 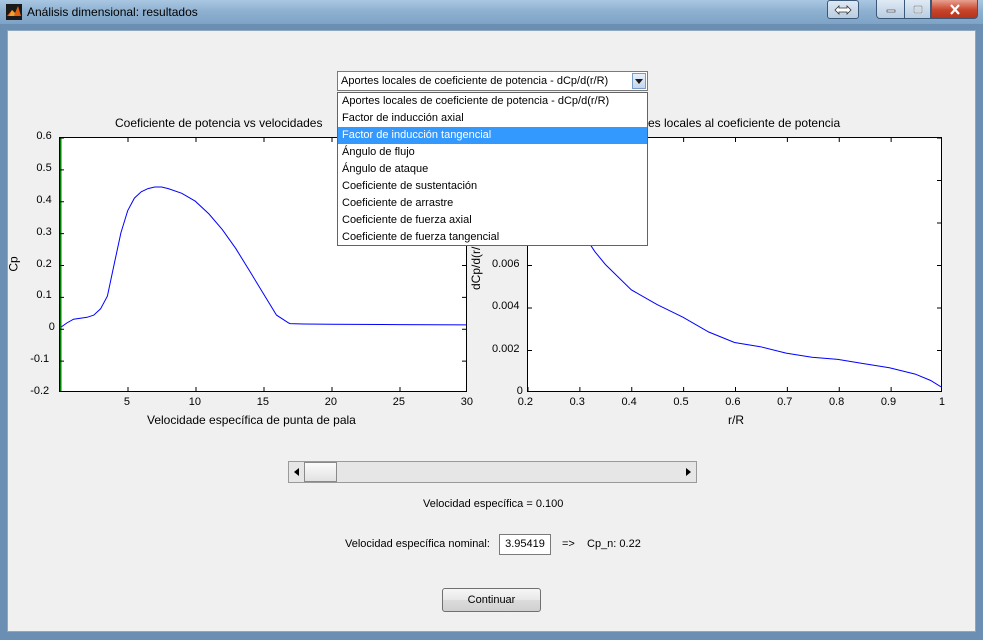 I want to click on nominal-speed-input: 3.95419, so click(x=525, y=544).